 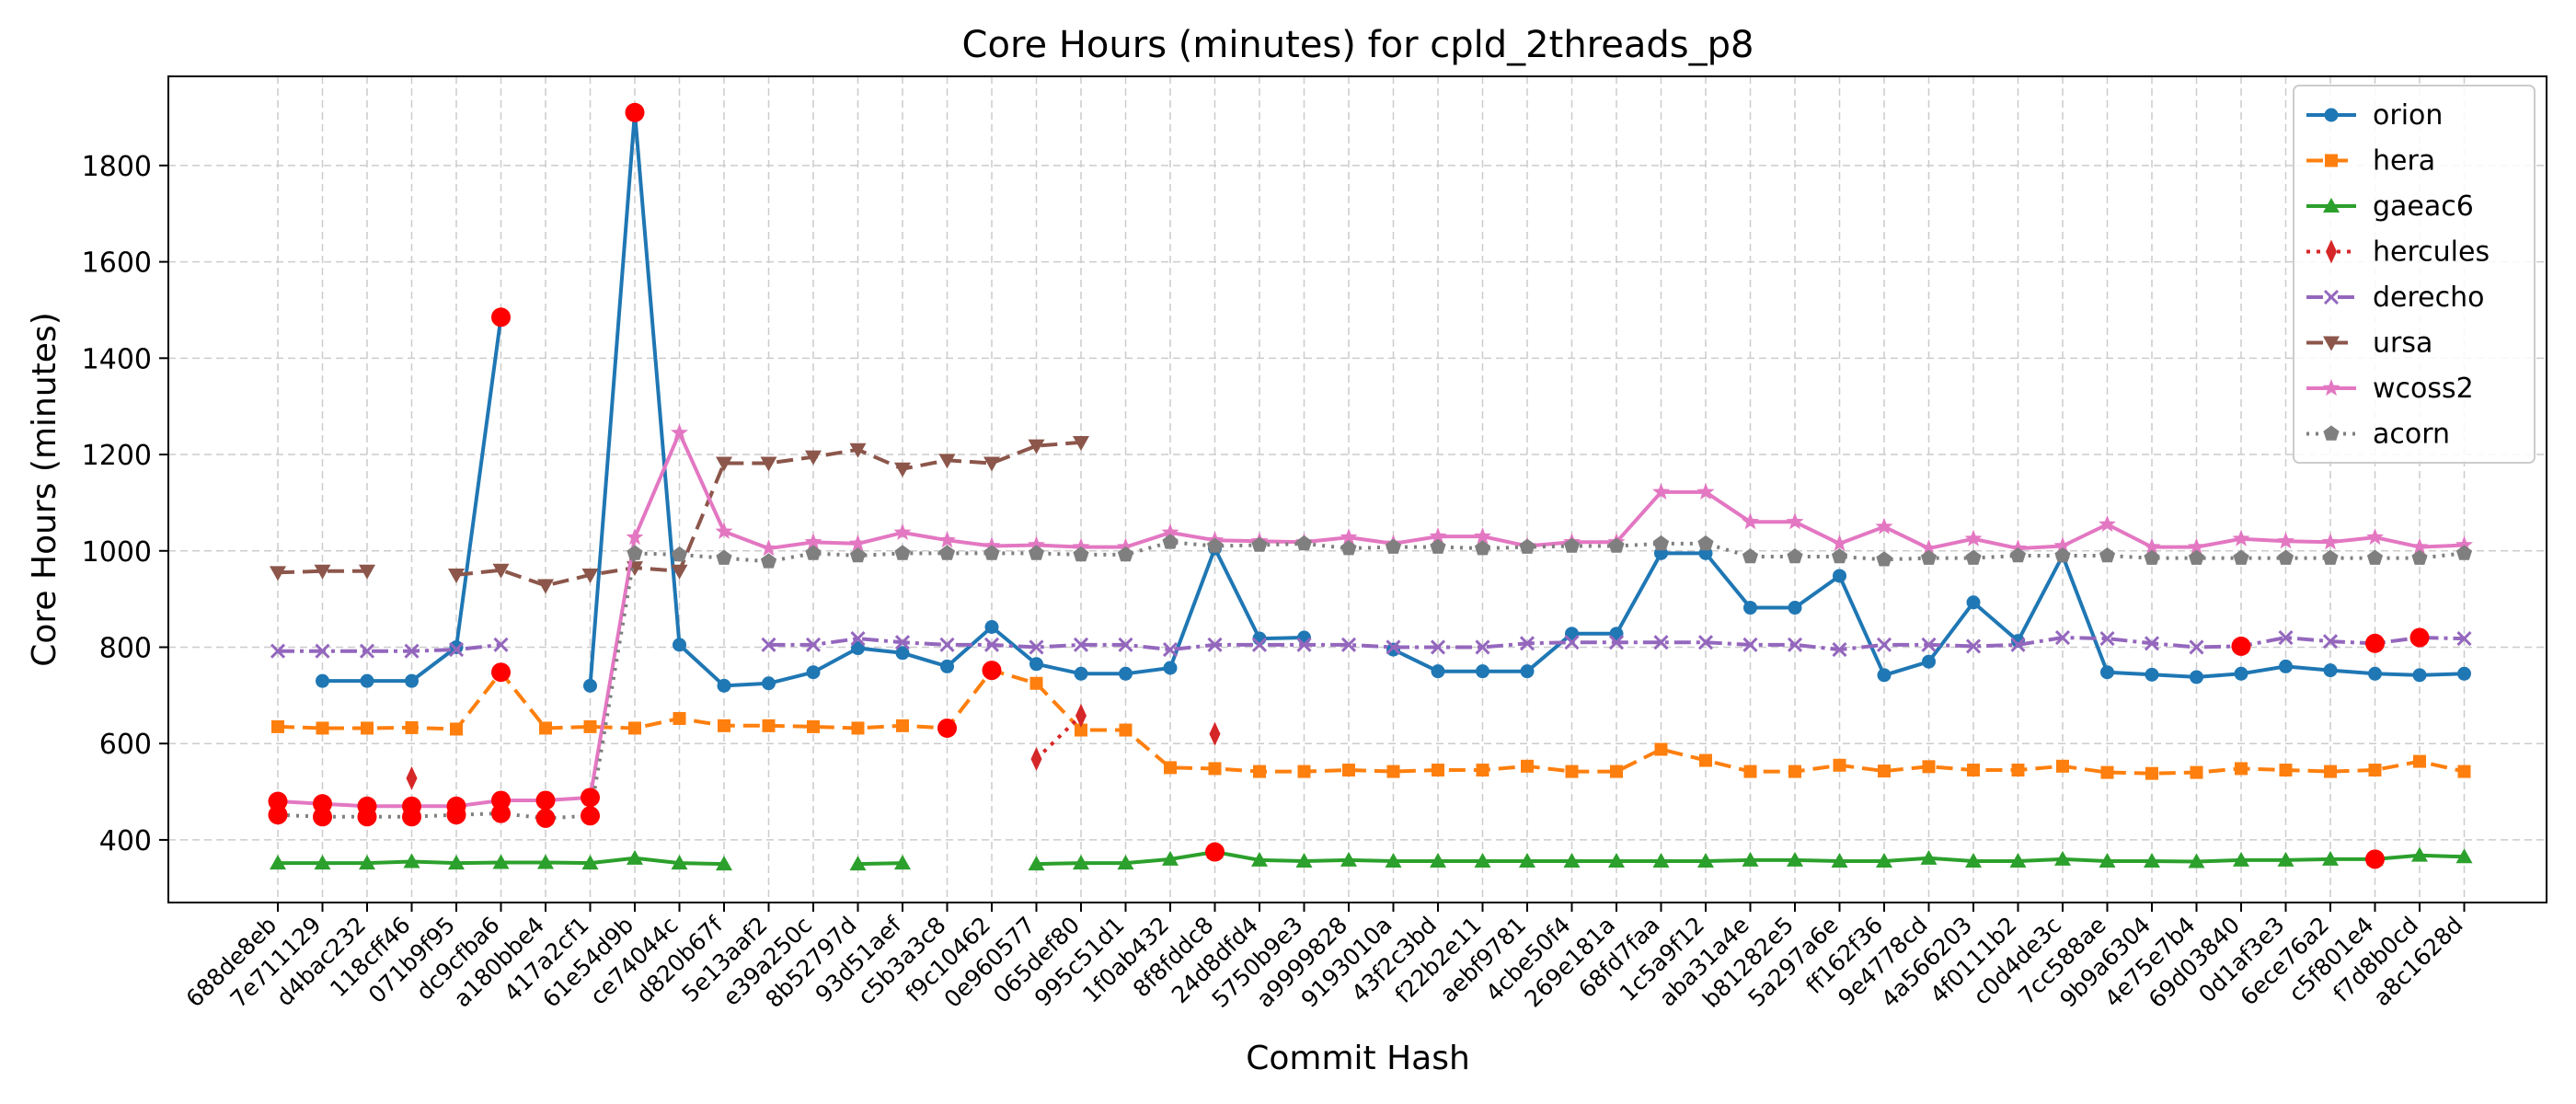 I want to click on legend-item-ursa: ursa, so click(x=2369, y=344).